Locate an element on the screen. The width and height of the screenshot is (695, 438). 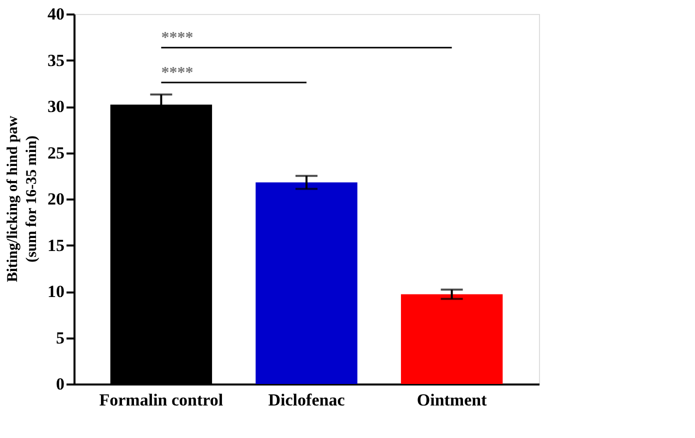
y-tick-label: 40 is located at coordinates (56, 14).